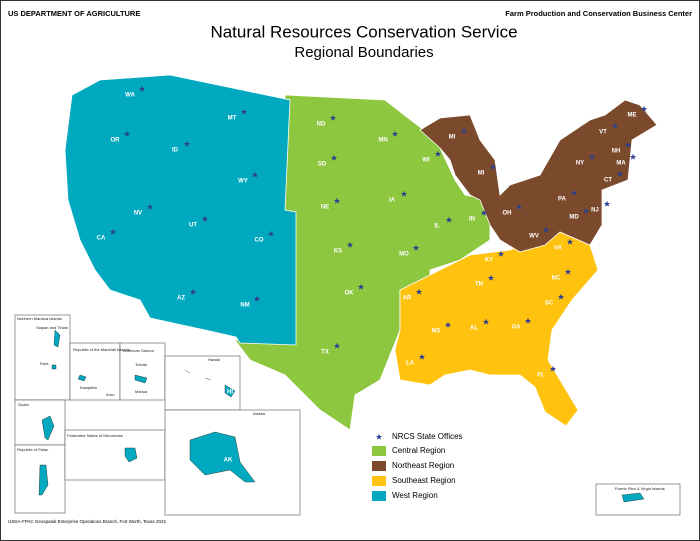 The width and height of the screenshot is (700, 541). I want to click on state-label: MS, so click(436, 332).